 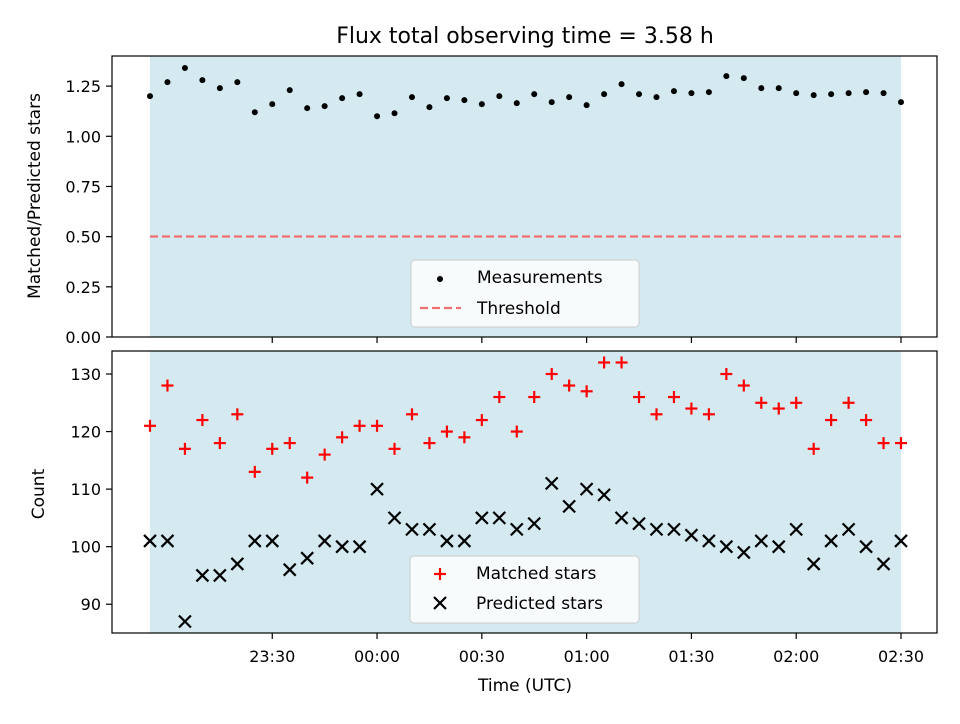 What do you see at coordinates (272, 656) in the screenshot?
I see `bottom-x-tick-label: 23:30` at bounding box center [272, 656].